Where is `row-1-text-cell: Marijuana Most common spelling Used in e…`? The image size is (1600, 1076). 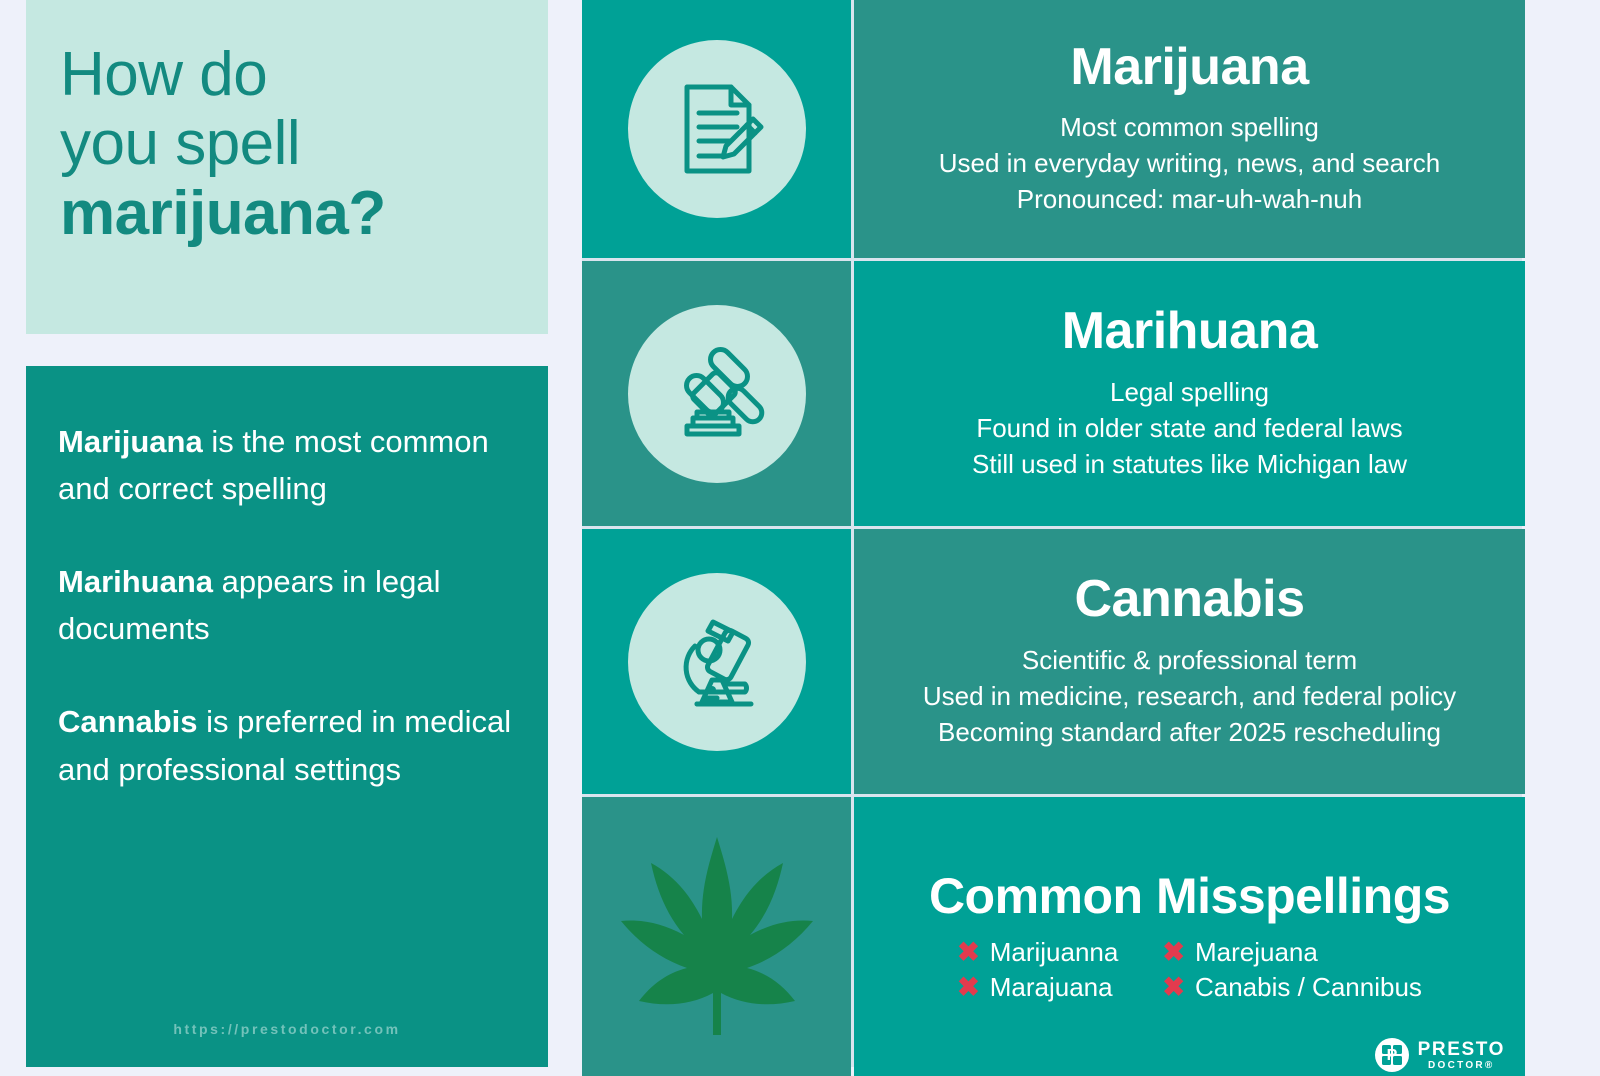 row-1-text-cell: Marijuana Most common spelling Used in e… is located at coordinates (1189, 129).